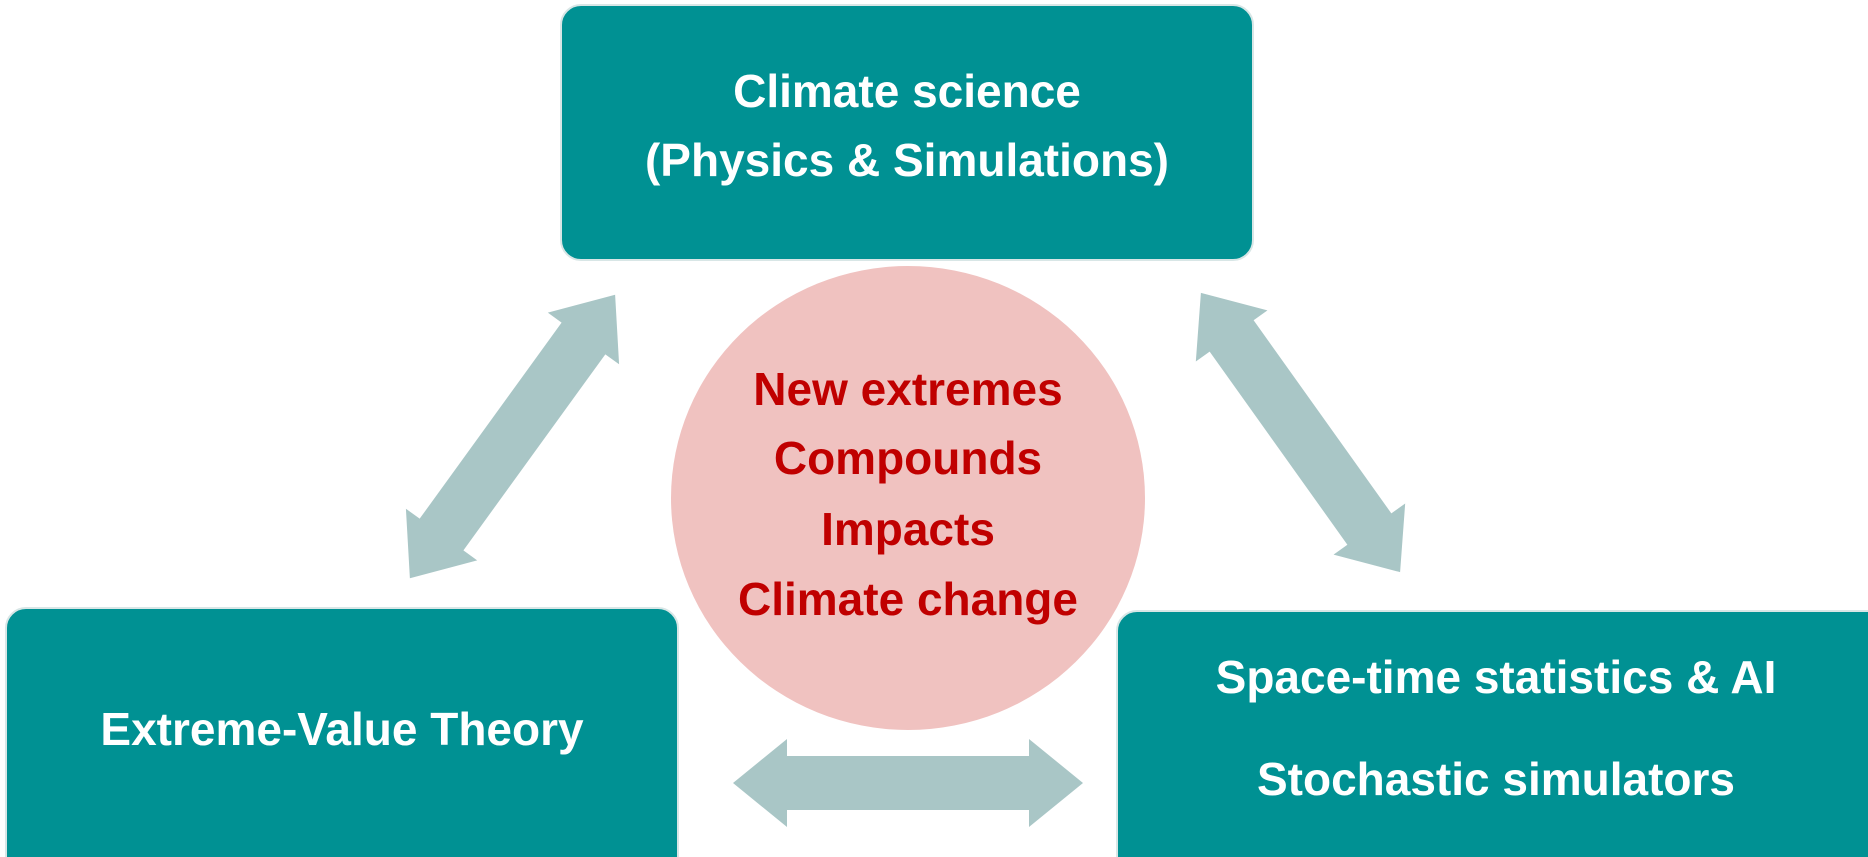 Image resolution: width=1868 pixels, height=857 pixels. I want to click on right-line: Stochastic simulators, so click(1496, 779).